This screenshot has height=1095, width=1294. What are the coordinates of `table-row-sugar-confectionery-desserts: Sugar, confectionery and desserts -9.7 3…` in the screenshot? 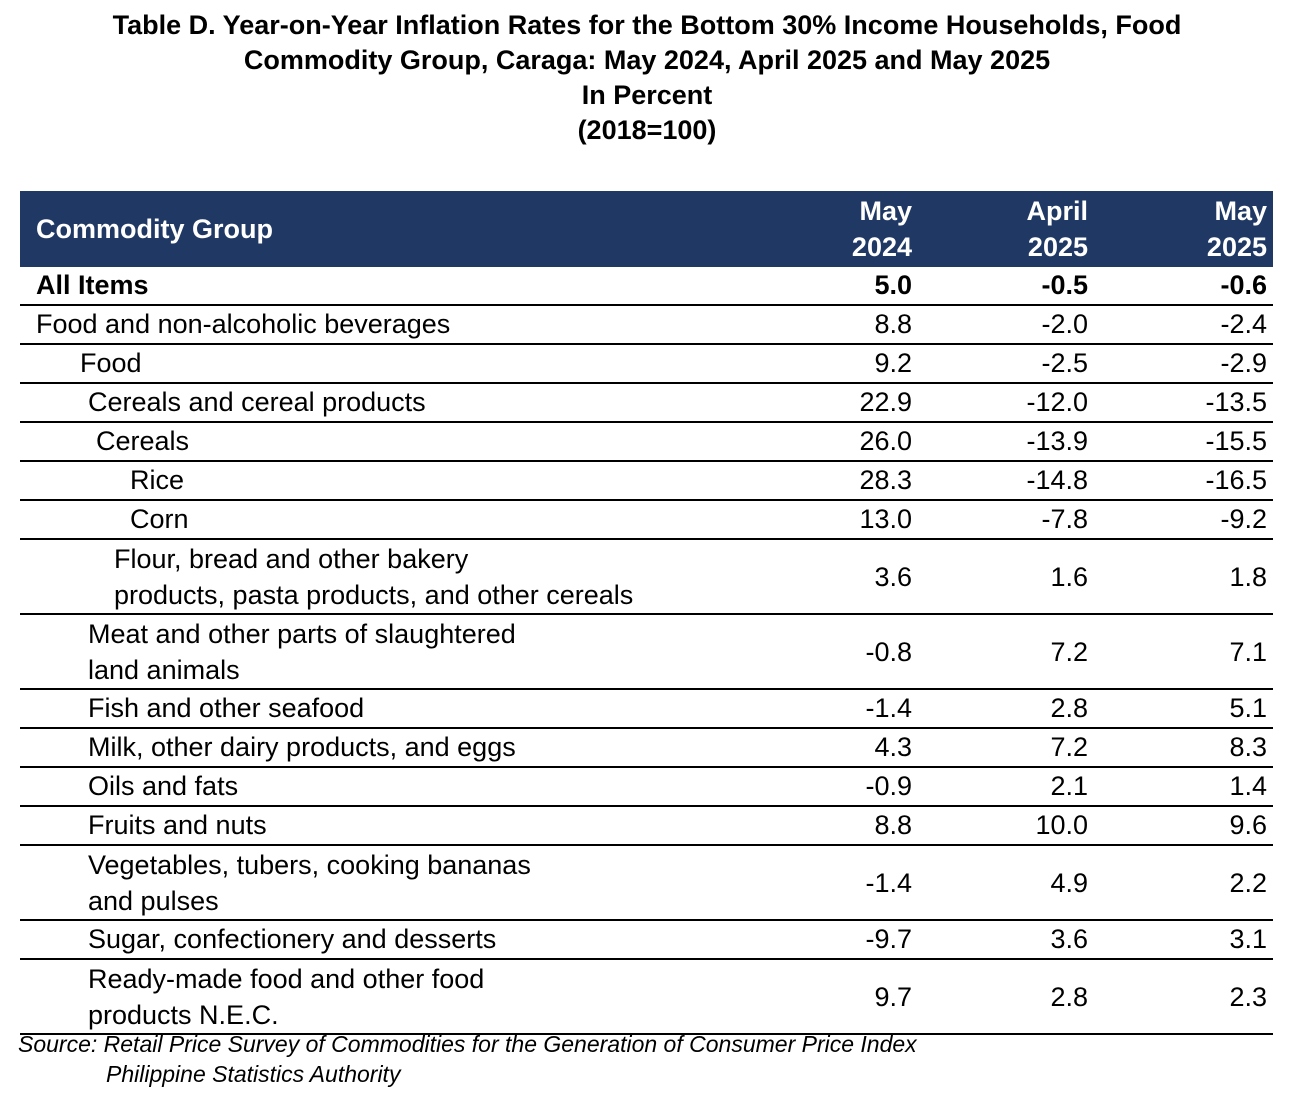 It's located at (646, 940).